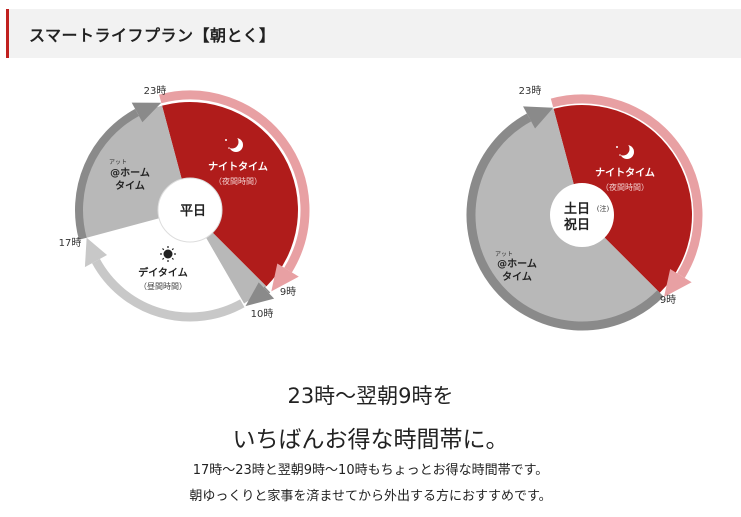 This screenshot has width=741, height=517. I want to click on section-title: スマートライフプラン【朝とく】, so click(152, 35).